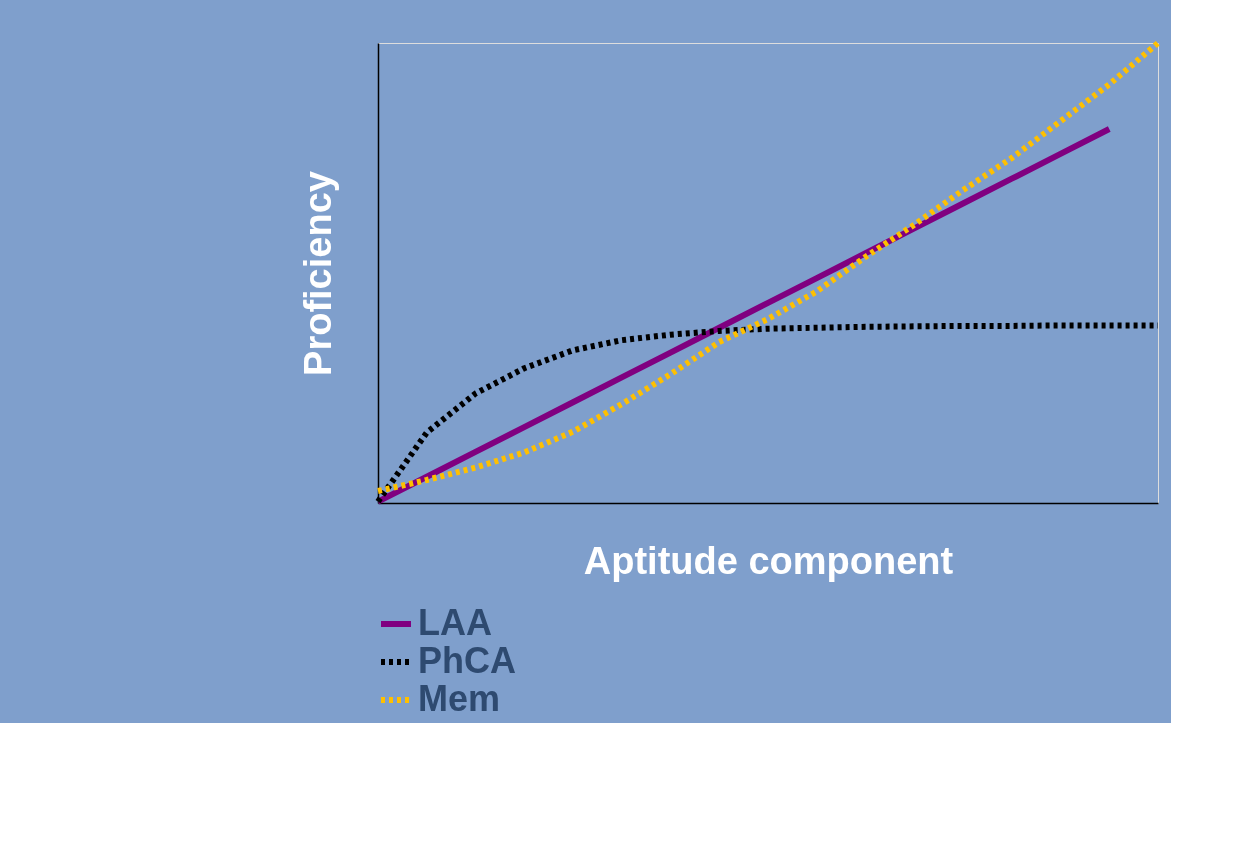 This screenshot has height=857, width=1255. I want to click on legend-label: LAA, so click(455, 622).